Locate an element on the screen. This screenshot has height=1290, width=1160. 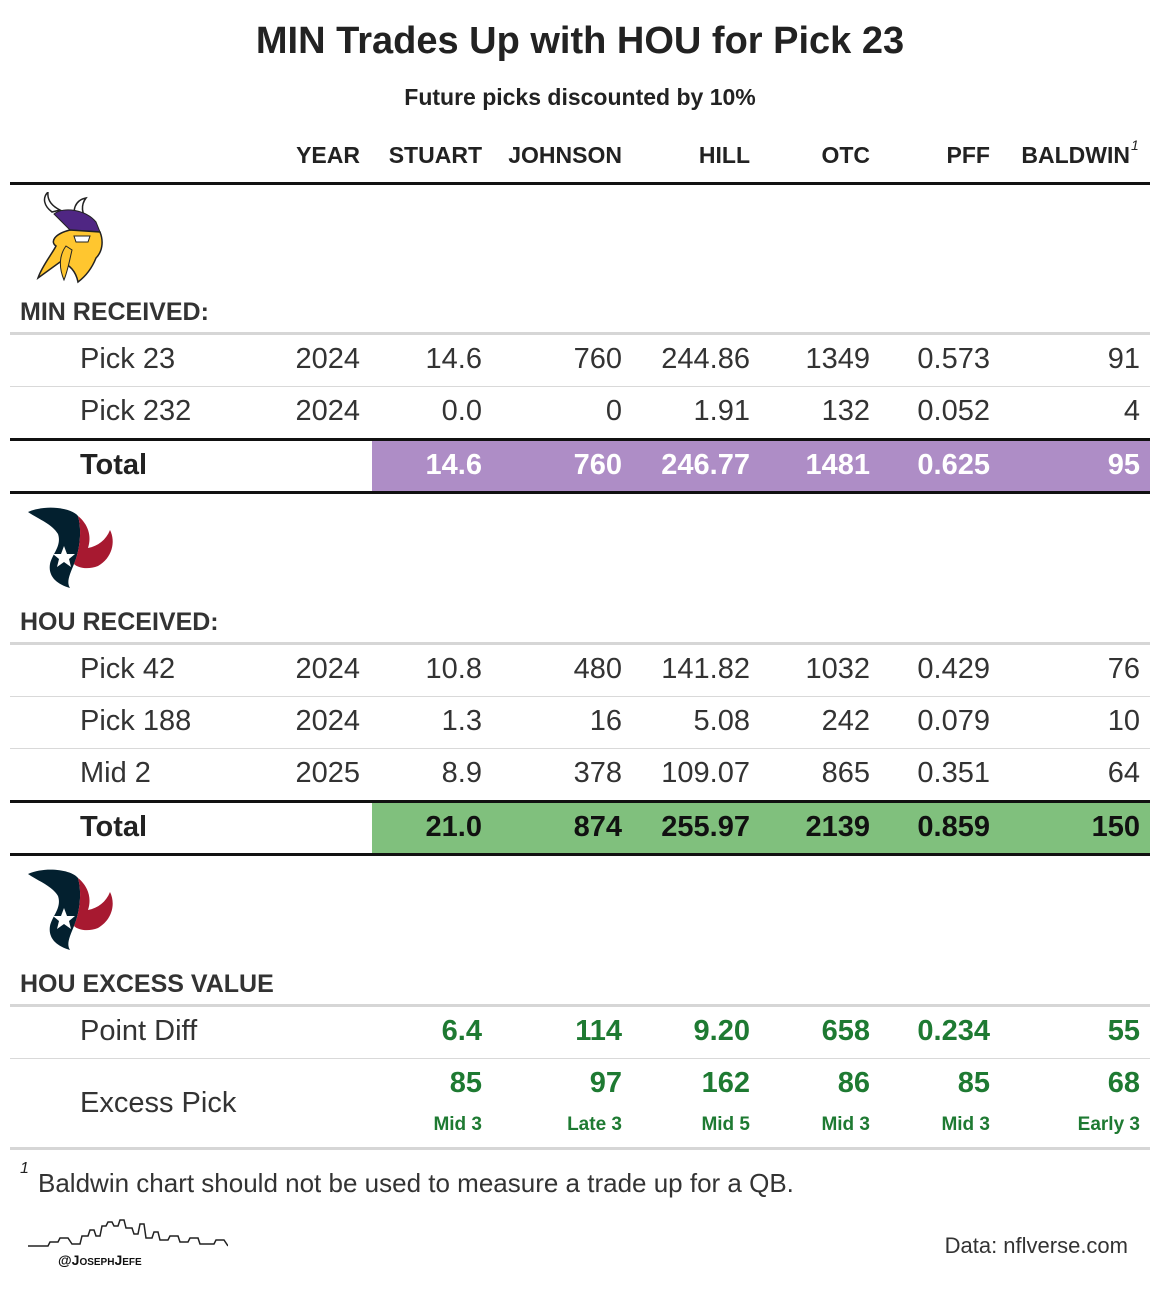
hou-row-3-pff: 0.351 is located at coordinates (953, 773).